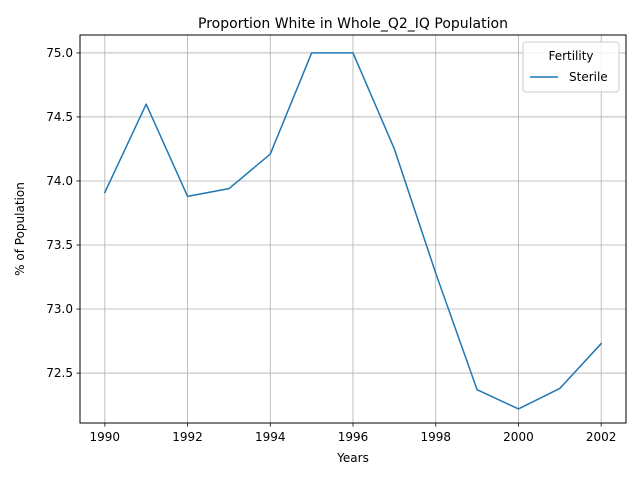 Image resolution: width=640 pixels, height=484 pixels. I want to click on legend-title: Fertility, so click(570, 56).